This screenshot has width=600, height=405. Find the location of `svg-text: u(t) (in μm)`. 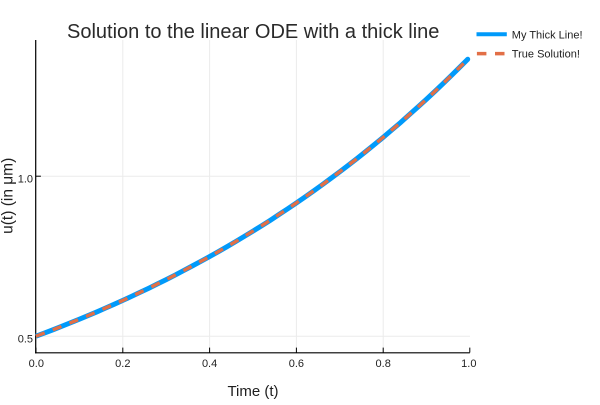

svg-text: u(t) (in μm) is located at coordinates (8, 196).